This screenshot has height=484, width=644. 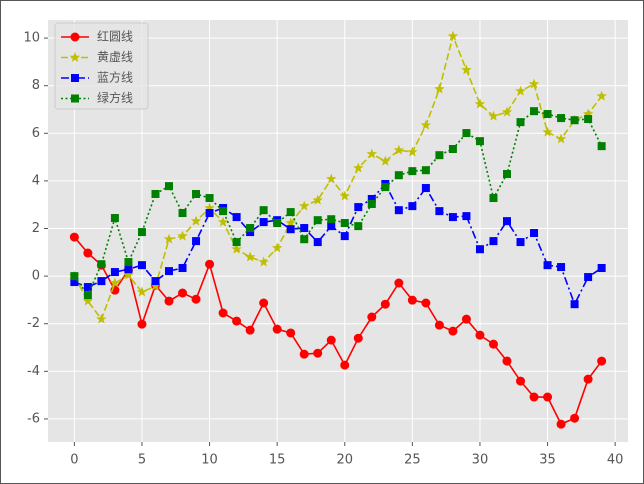 I want to click on x-tick-label: 0, so click(x=74, y=460).